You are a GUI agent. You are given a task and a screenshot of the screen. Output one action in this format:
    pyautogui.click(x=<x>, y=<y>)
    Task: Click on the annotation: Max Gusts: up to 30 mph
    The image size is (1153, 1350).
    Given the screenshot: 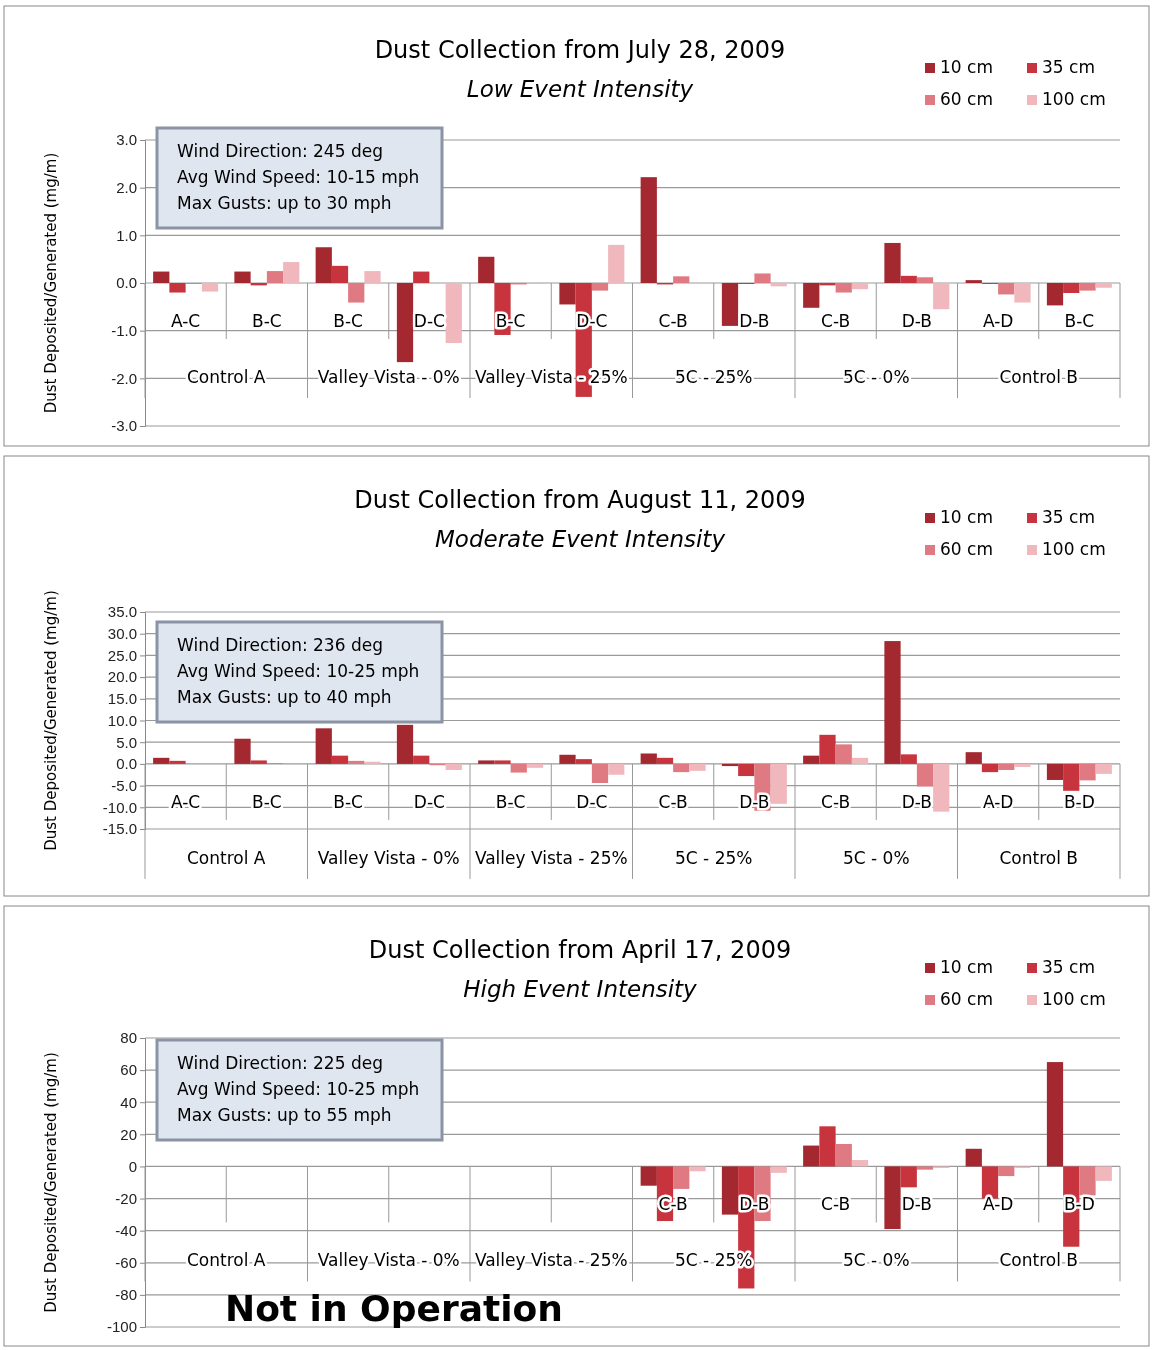 What is the action you would take?
    pyautogui.click(x=284, y=203)
    